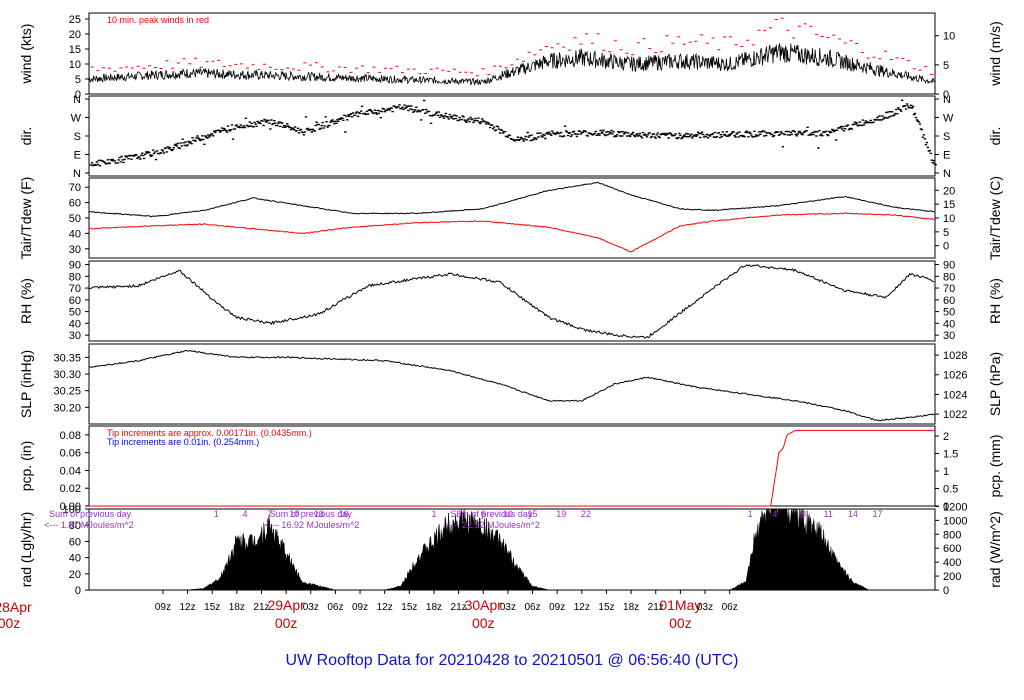 The height and width of the screenshot is (700, 1024). What do you see at coordinates (955, 356) in the screenshot?
I see `pressure-y2tick-label: 1028` at bounding box center [955, 356].